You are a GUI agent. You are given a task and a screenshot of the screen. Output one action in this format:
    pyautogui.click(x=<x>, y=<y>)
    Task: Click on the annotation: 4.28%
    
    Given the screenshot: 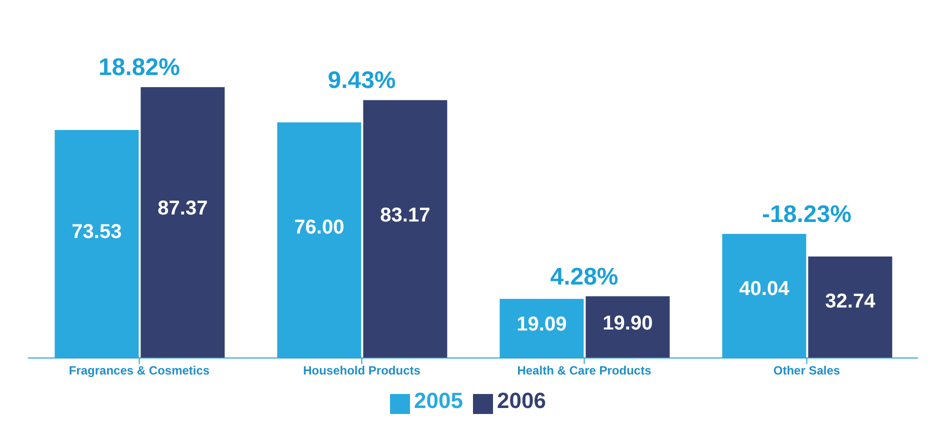 What is the action you would take?
    pyautogui.click(x=584, y=276)
    